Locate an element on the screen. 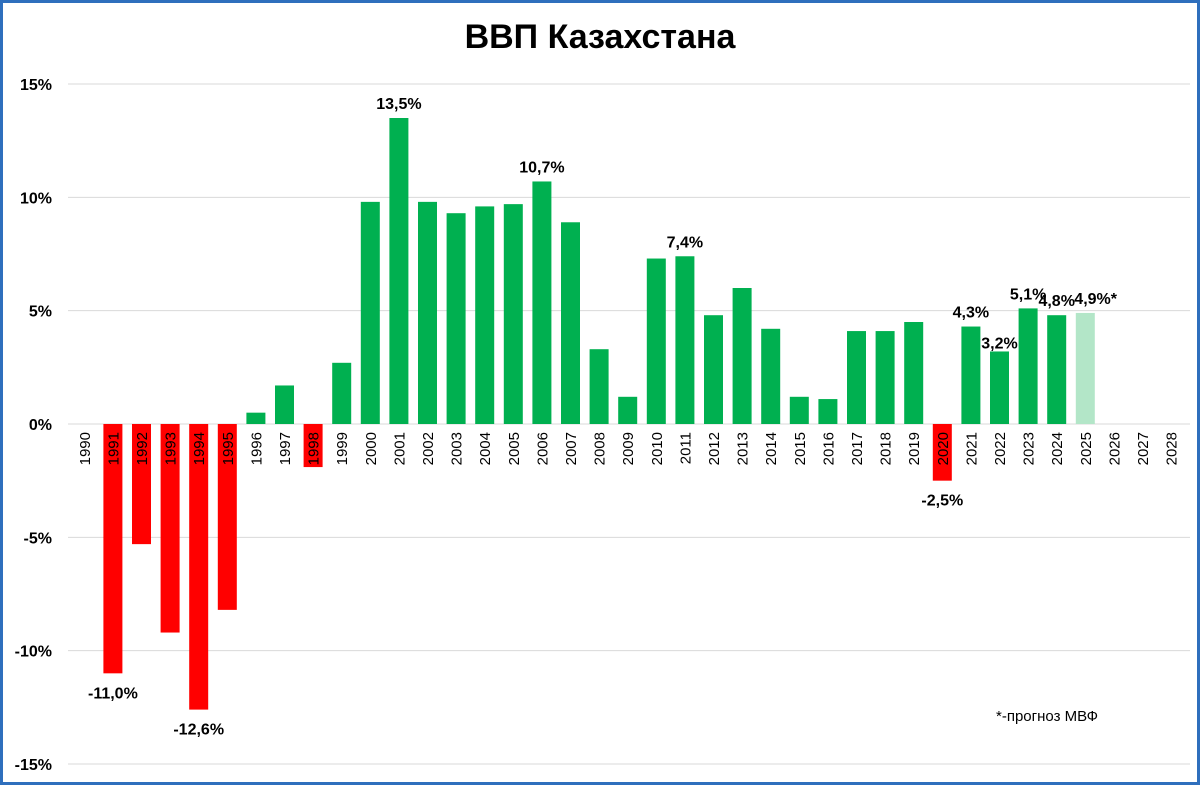 The image size is (1200, 785). bar-2011 is located at coordinates (685, 340).